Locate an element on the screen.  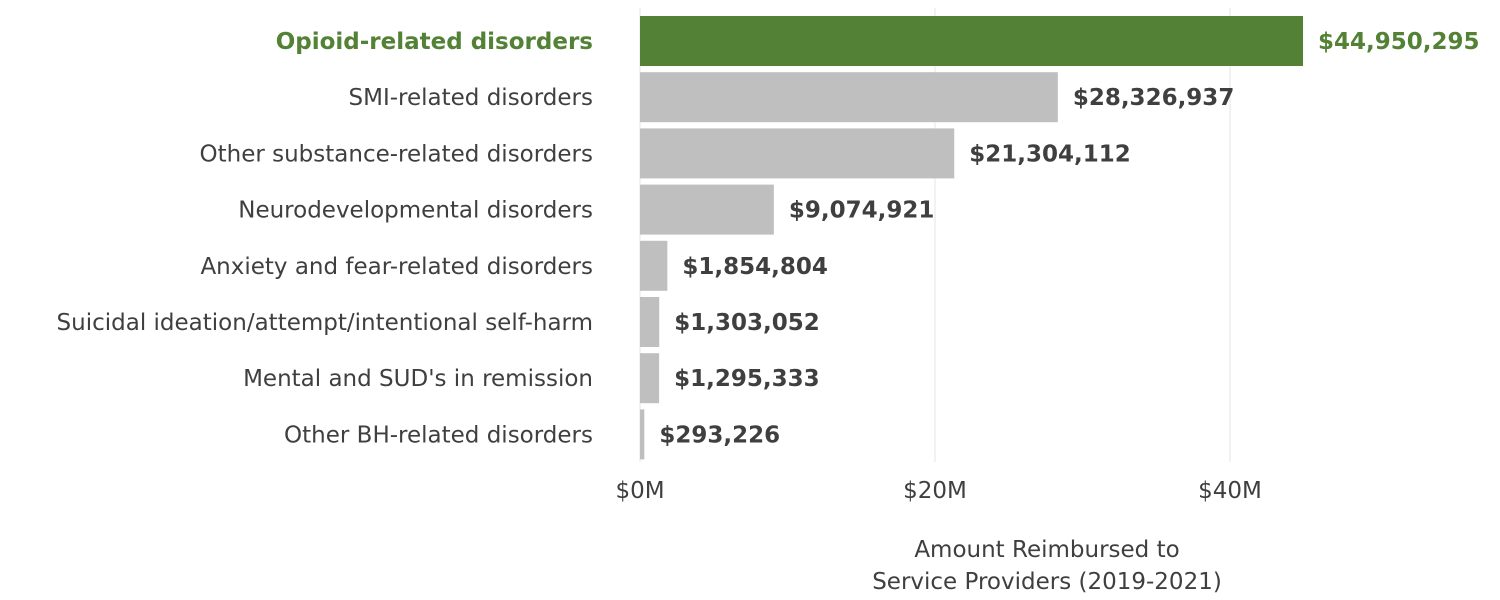
x-tick-label-2: $40M is located at coordinates (1230, 491).